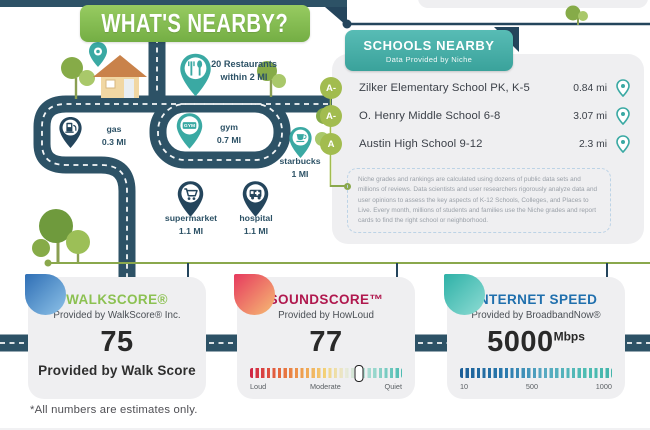 This screenshot has height=430, width=650. What do you see at coordinates (325, 429) in the screenshot?
I see `bottom-divider` at bounding box center [325, 429].